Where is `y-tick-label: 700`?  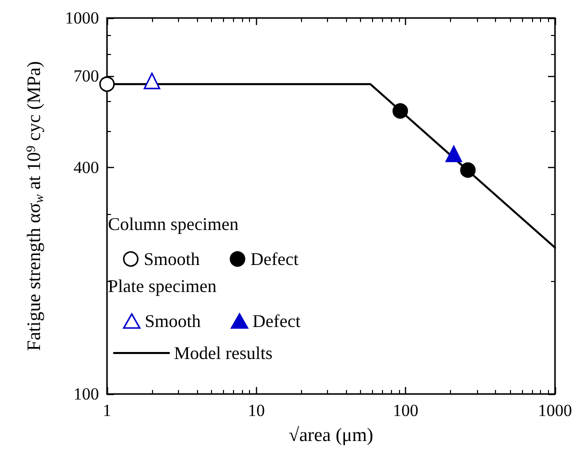 y-tick-label: 700 is located at coordinates (86, 76).